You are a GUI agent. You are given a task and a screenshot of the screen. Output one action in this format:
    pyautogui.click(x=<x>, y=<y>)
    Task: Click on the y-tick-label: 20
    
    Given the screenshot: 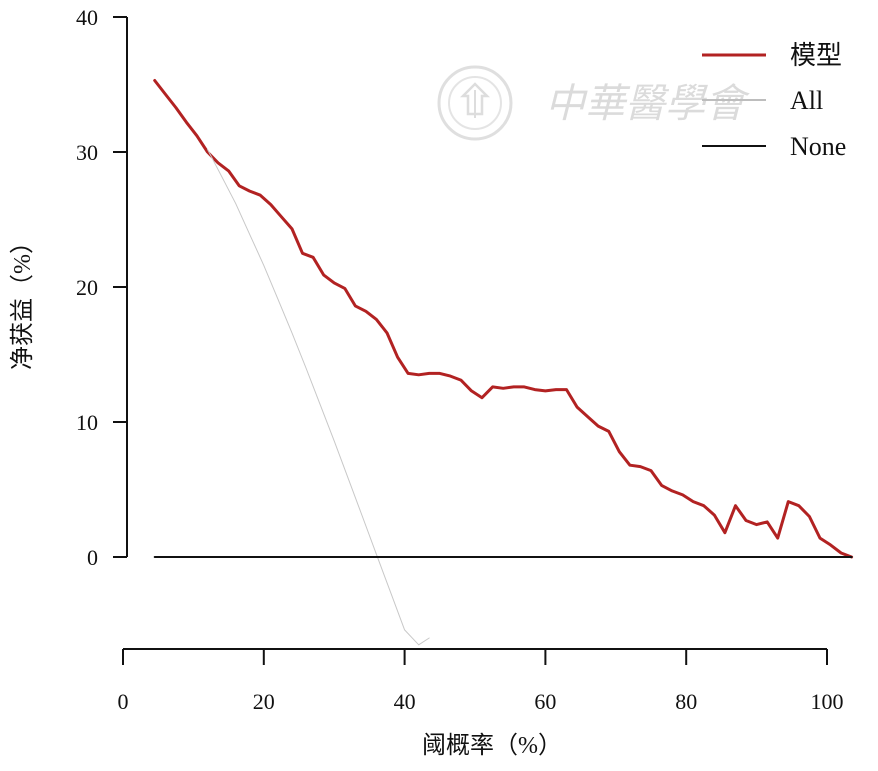 What is the action you would take?
    pyautogui.click(x=87, y=287)
    